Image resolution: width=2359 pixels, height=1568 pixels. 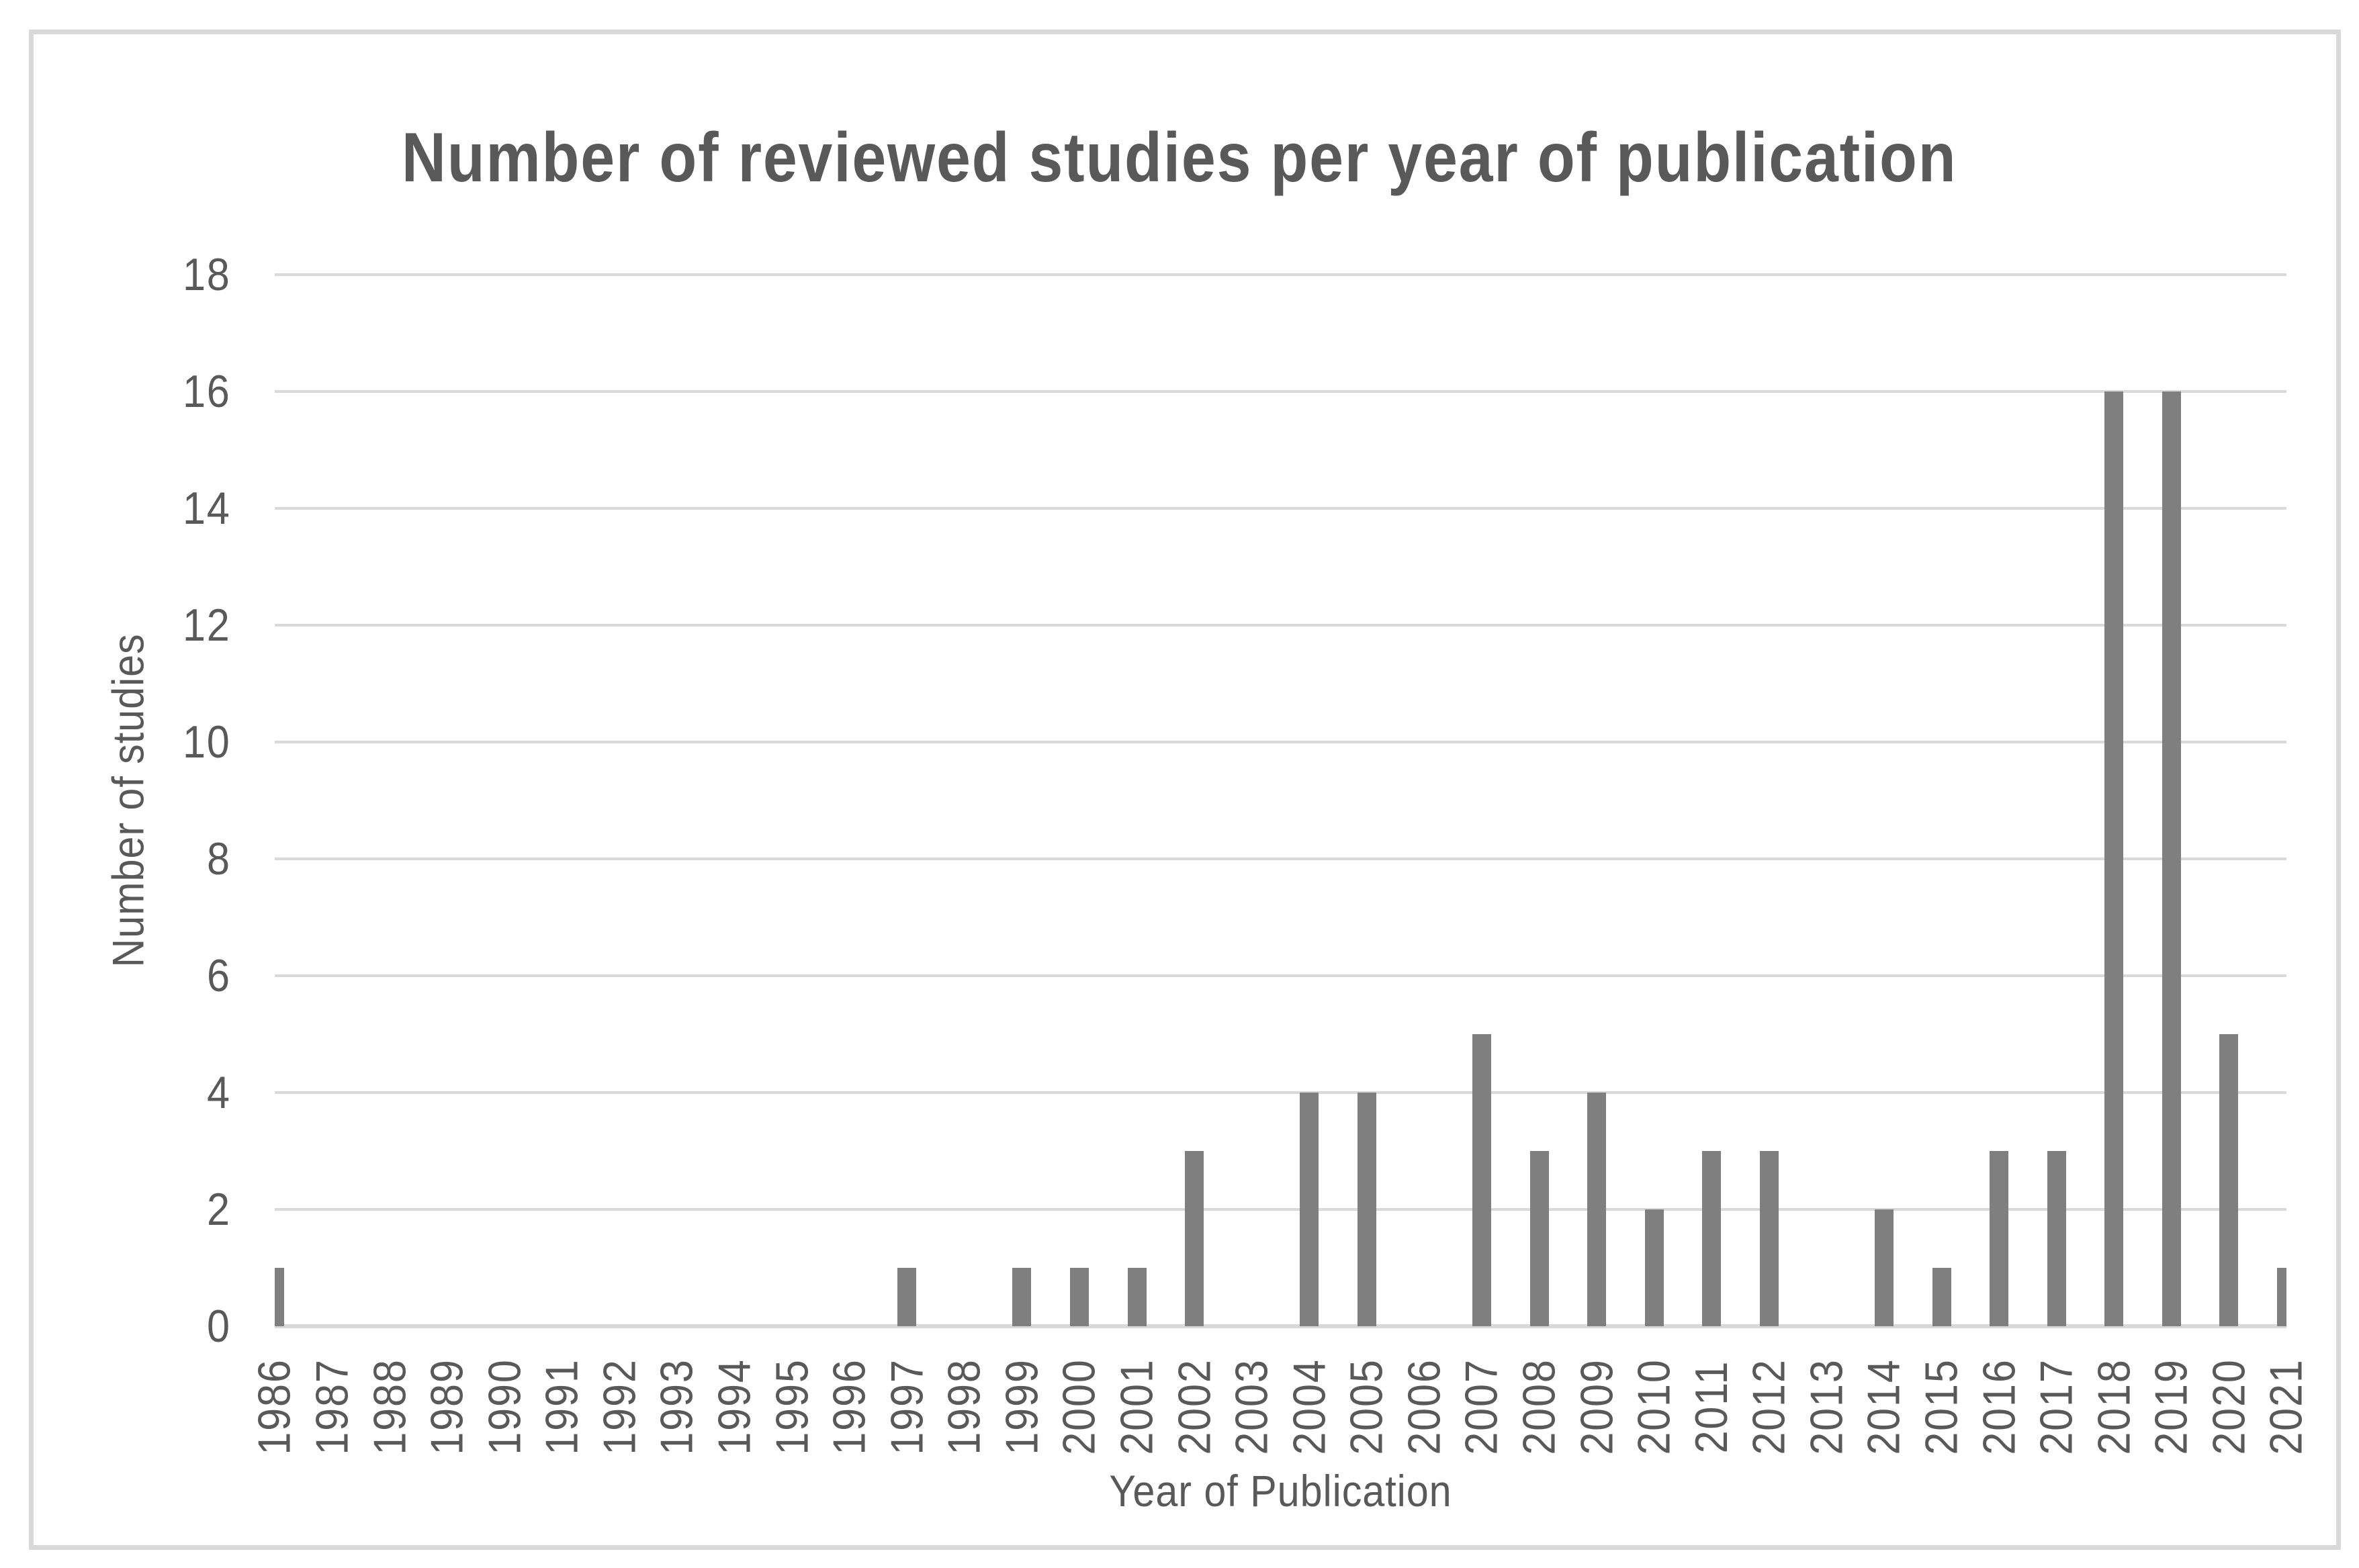 What do you see at coordinates (1424, 1407) in the screenshot?
I see `x-tick-label-2006: 2006` at bounding box center [1424, 1407].